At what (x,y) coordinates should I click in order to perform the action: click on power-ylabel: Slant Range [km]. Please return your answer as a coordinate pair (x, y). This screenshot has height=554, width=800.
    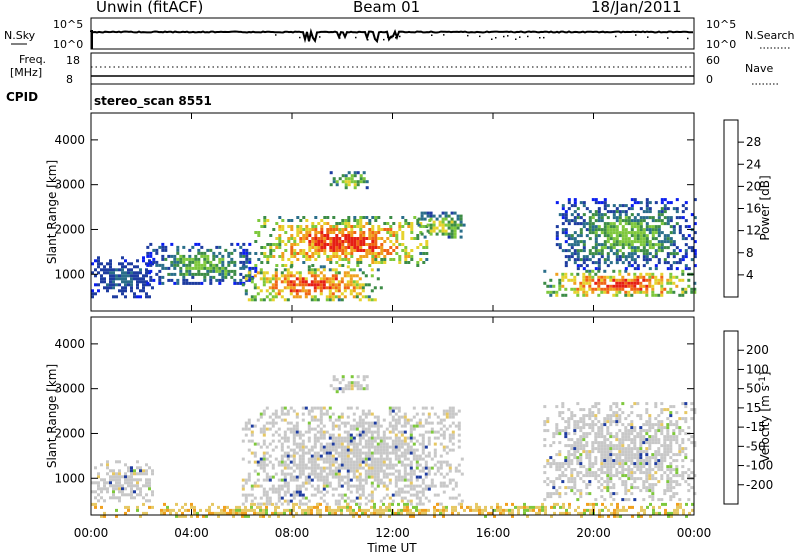
    Looking at the image, I should click on (52, 212).